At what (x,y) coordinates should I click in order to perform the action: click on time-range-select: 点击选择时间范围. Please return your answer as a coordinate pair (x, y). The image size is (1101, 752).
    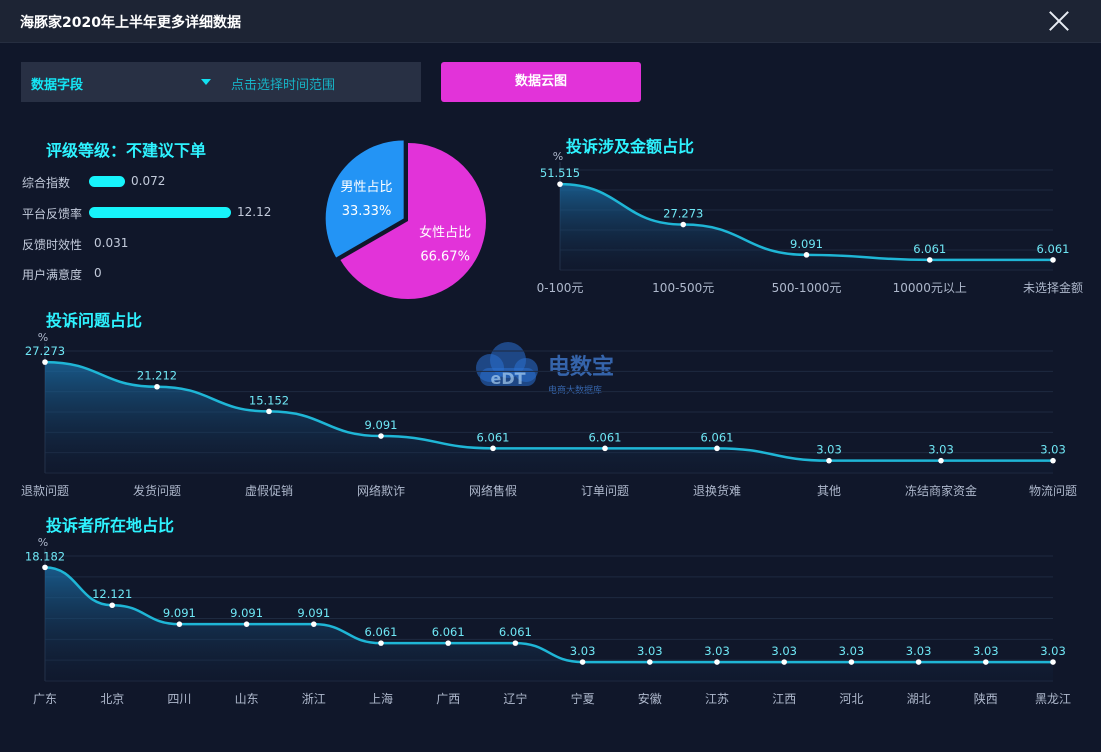
    Looking at the image, I should click on (416, 82).